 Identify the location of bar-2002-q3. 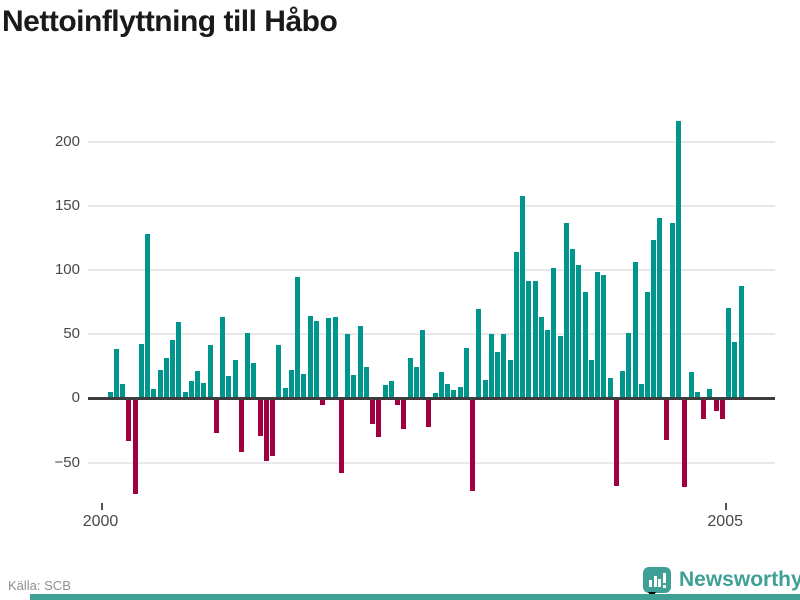
(166, 377).